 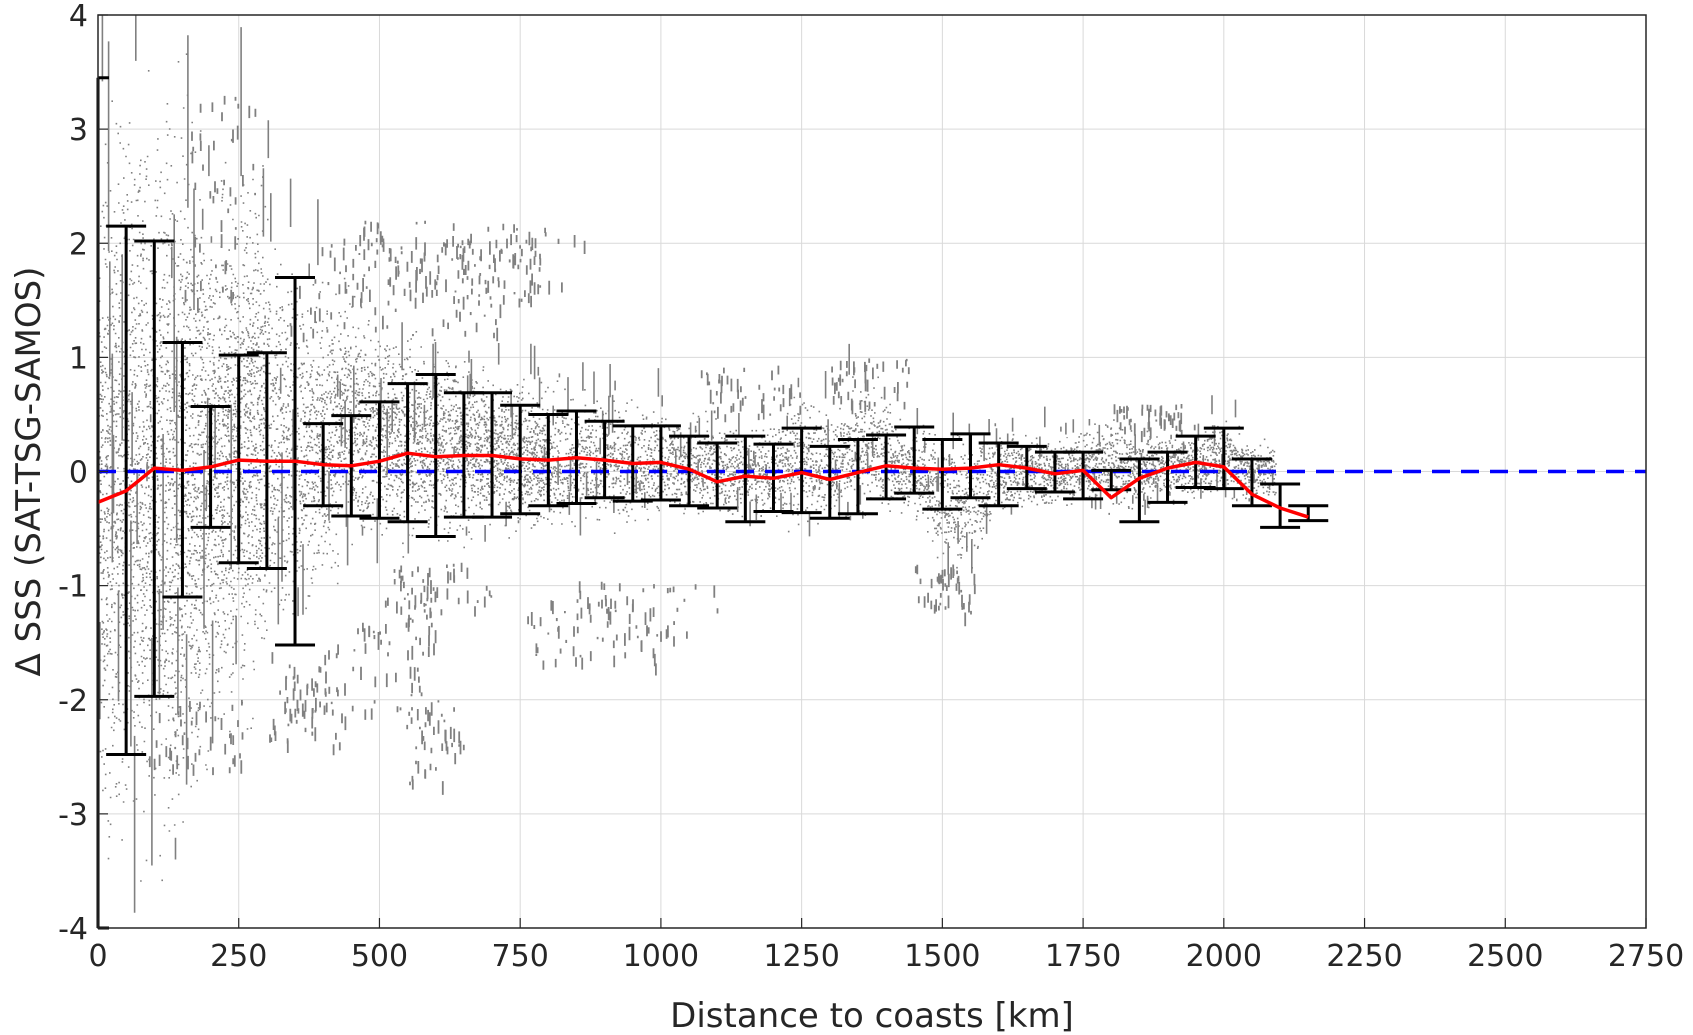 What do you see at coordinates (78, 358) in the screenshot?
I see `y-tick-label: 1` at bounding box center [78, 358].